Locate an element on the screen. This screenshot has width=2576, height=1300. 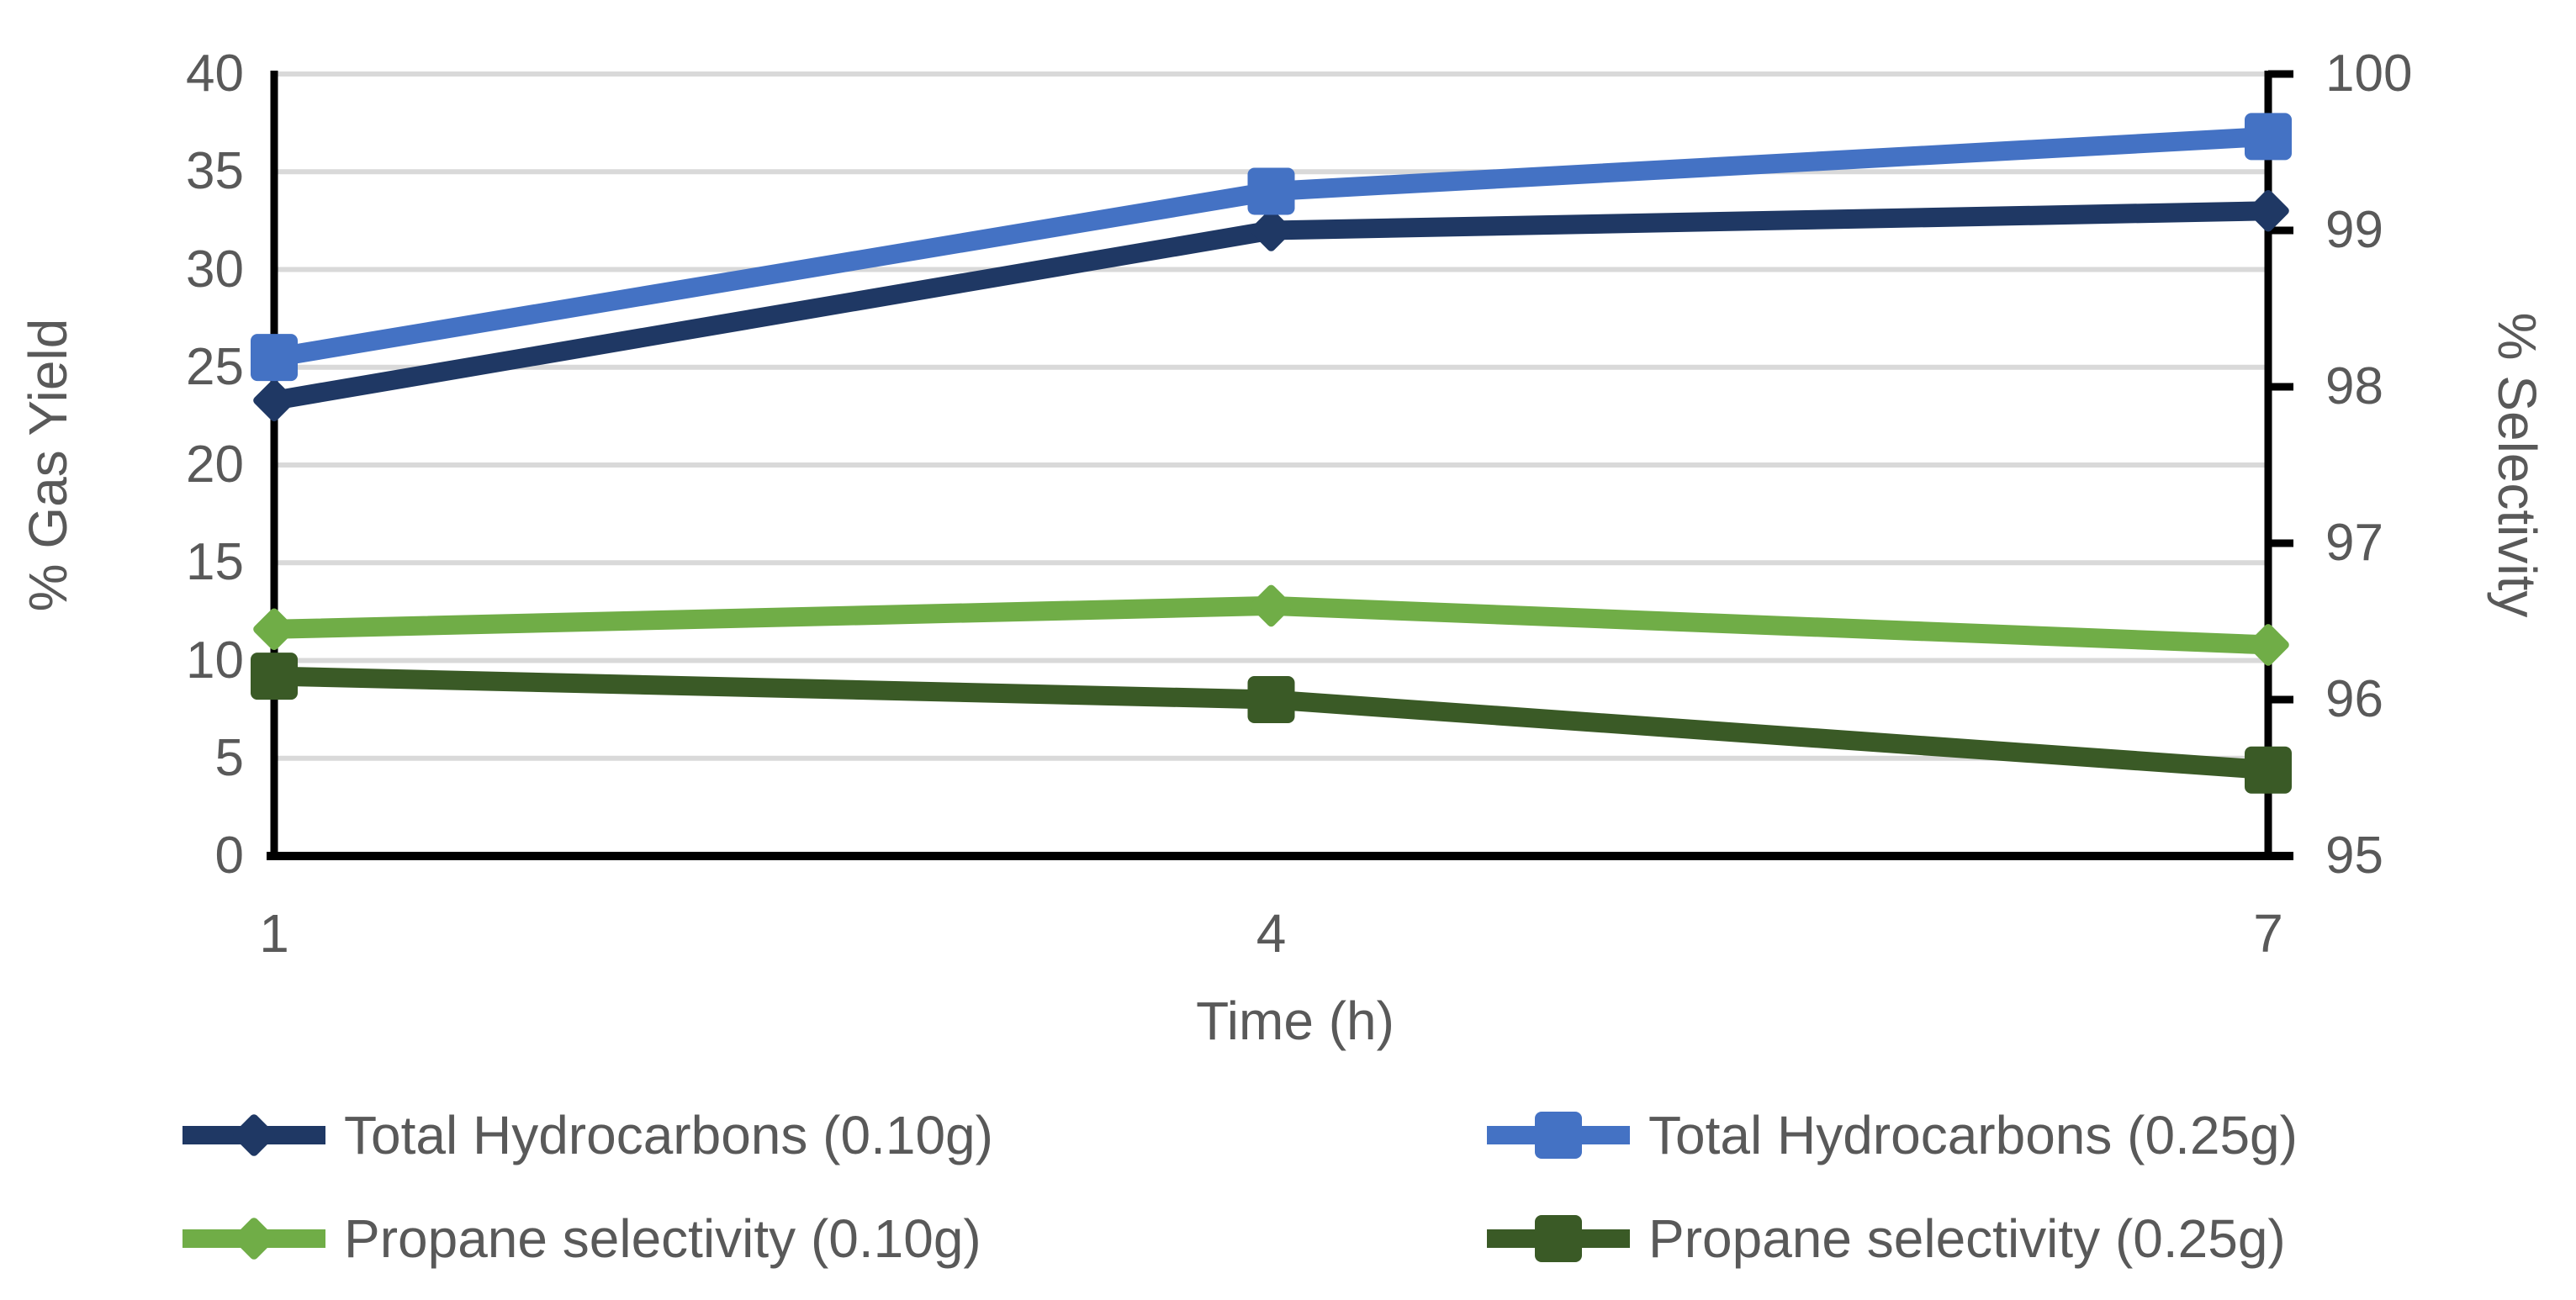
legend-item: Propane selectivity (0.10g) is located at coordinates (578, 1238).